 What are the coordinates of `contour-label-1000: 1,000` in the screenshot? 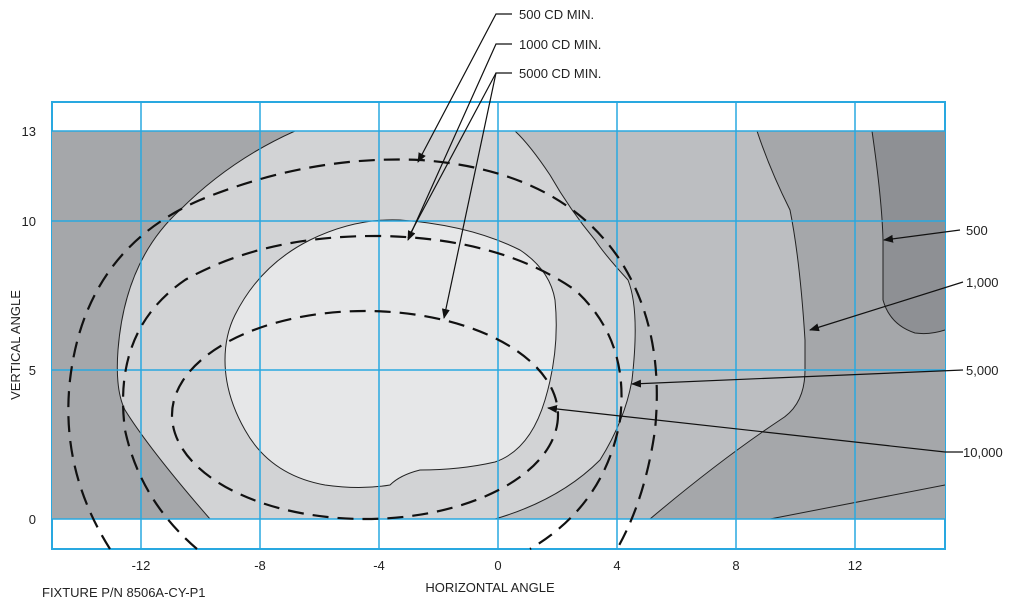 It's located at (982, 282).